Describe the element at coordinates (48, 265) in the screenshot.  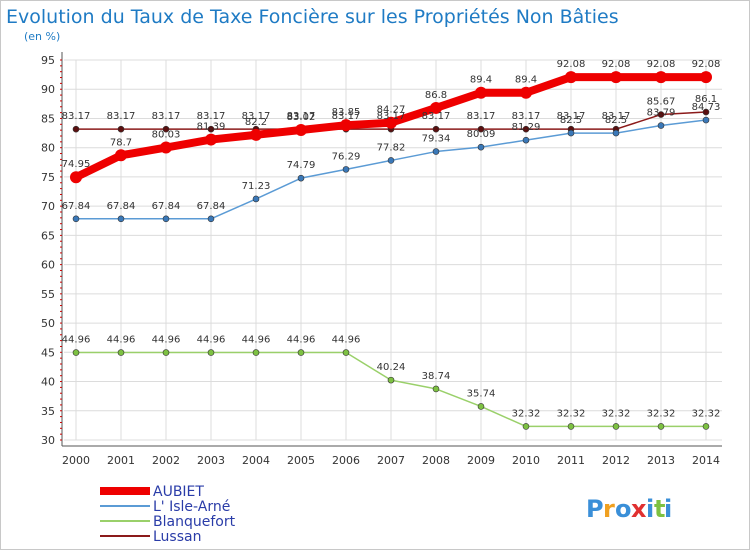
I see `y-tick-label: 60` at that location.